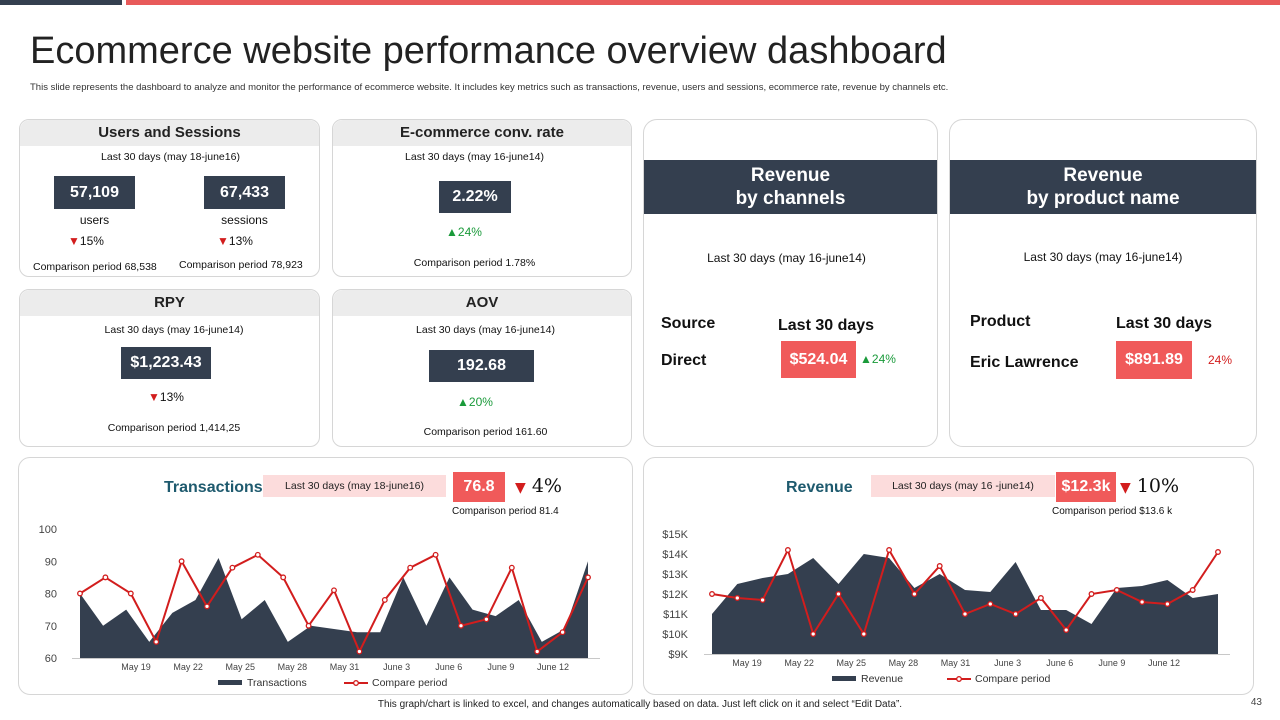 This screenshot has height=720, width=1280. I want to click on aov-comparison: Comparison period 161.60, so click(485, 432).